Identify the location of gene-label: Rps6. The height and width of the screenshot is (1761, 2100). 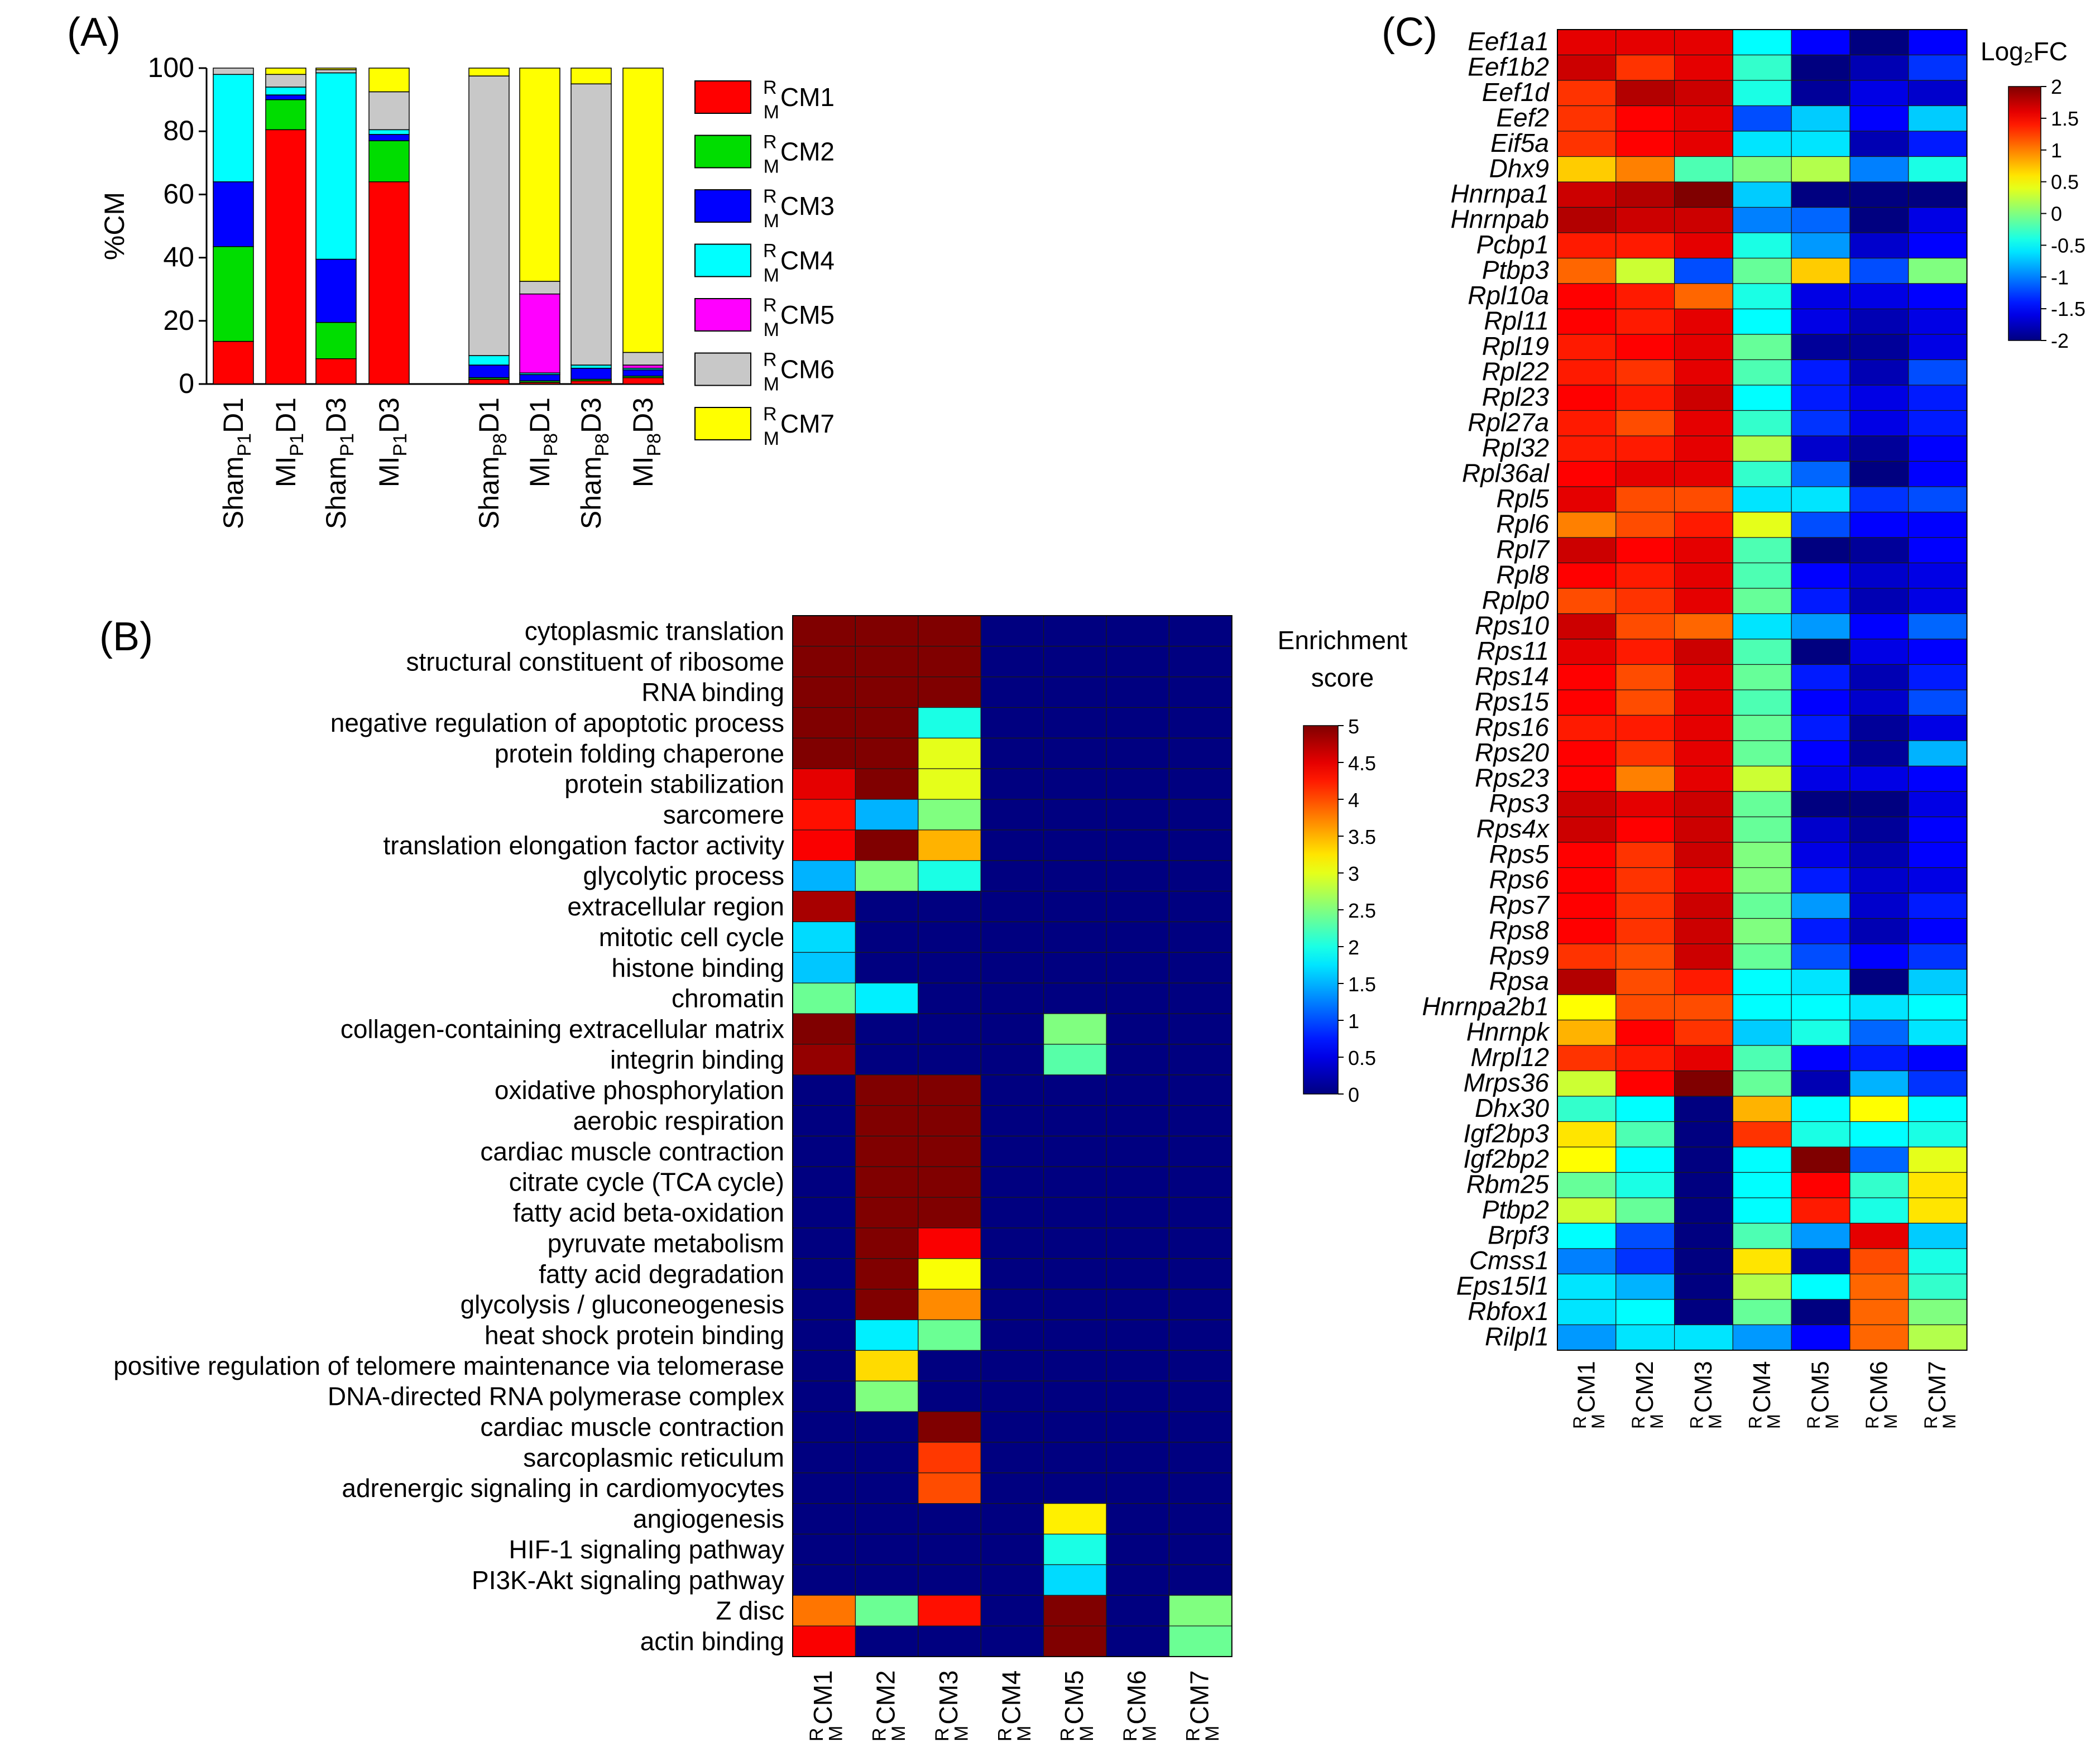
(1519, 879).